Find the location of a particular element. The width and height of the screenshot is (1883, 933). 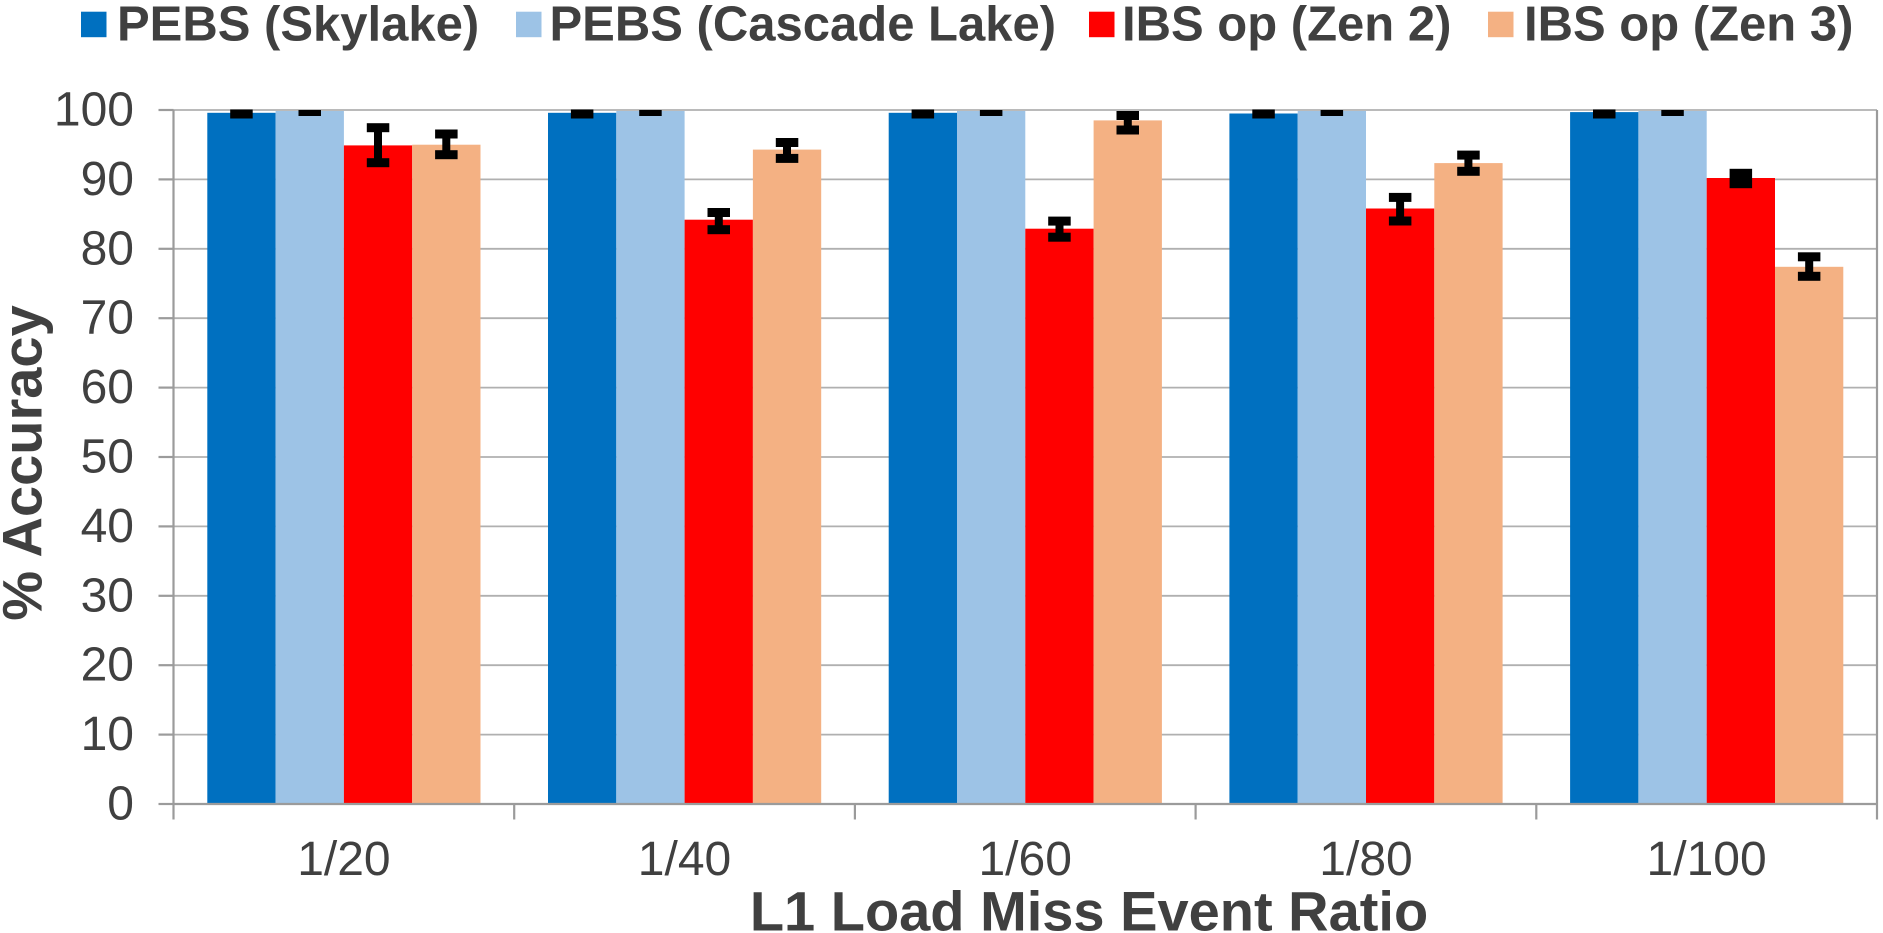

svg-text: 100 is located at coordinates (94, 110).